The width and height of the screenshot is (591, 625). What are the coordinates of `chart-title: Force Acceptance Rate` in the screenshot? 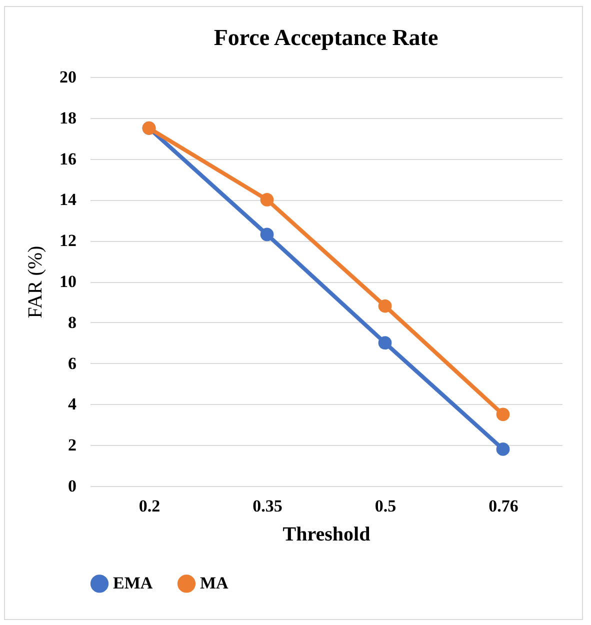 It's located at (326, 37).